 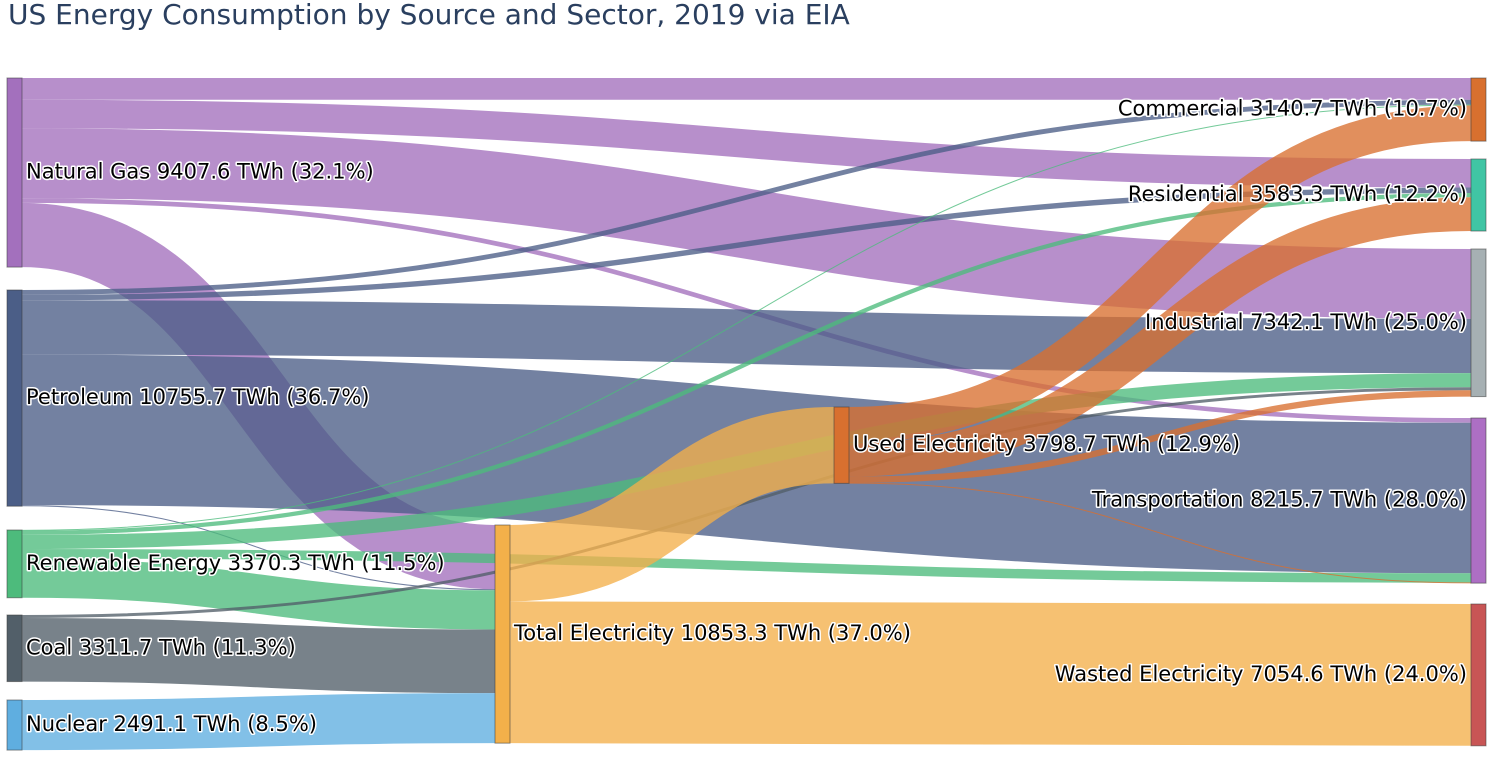 I want to click on link-renewable-to-transportation, so click(x=746, y=566).